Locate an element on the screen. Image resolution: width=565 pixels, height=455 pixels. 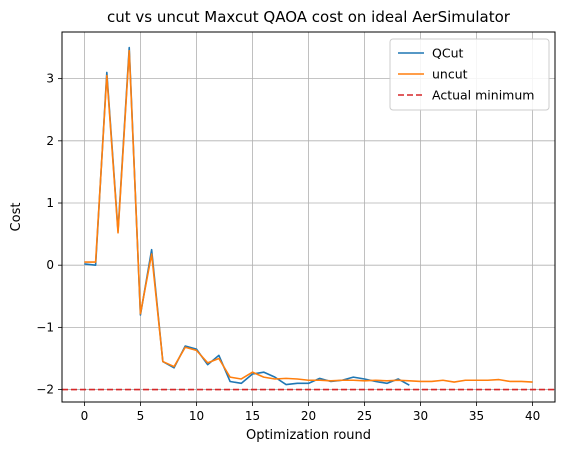
legend-label: QCut is located at coordinates (447, 53).